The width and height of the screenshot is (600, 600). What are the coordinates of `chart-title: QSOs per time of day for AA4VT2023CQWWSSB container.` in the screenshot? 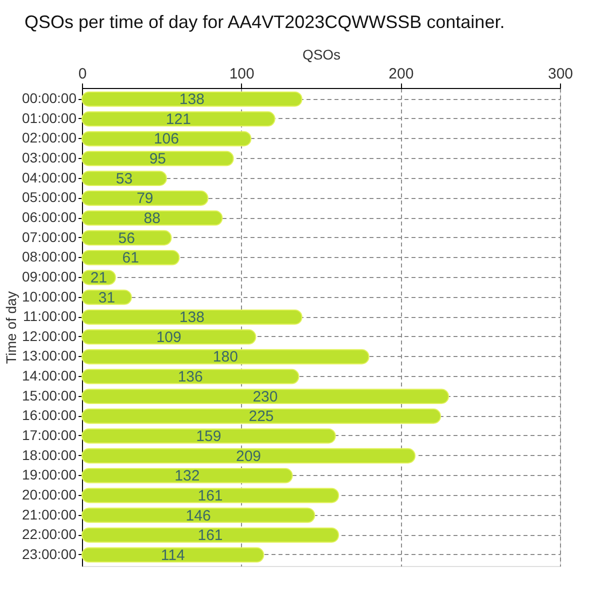 It's located at (264, 22).